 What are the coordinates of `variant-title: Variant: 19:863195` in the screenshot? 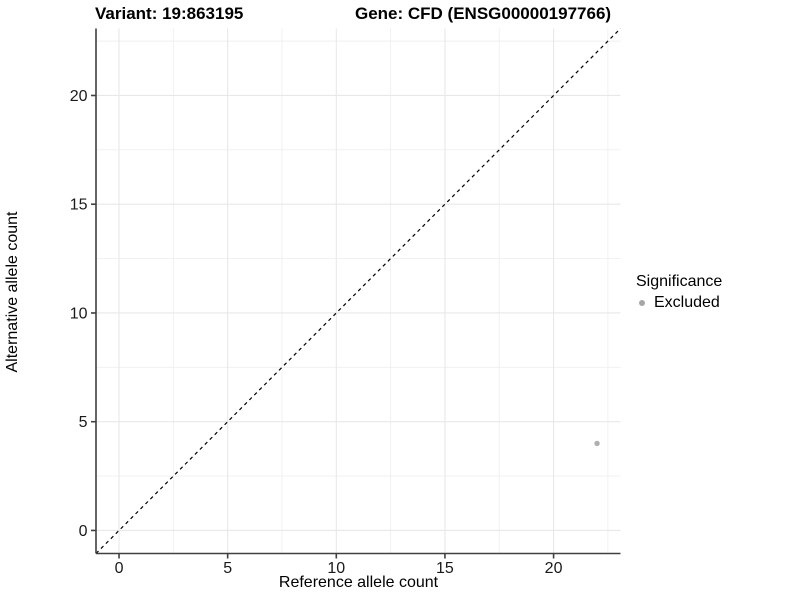 It's located at (169, 13).